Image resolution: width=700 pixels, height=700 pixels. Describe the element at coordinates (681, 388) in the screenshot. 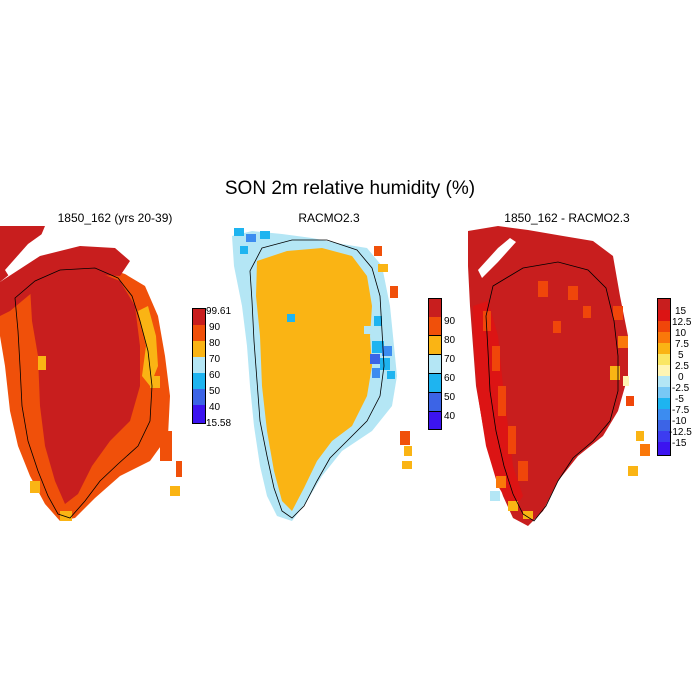

I see `panel-3-tick: -2.5` at that location.